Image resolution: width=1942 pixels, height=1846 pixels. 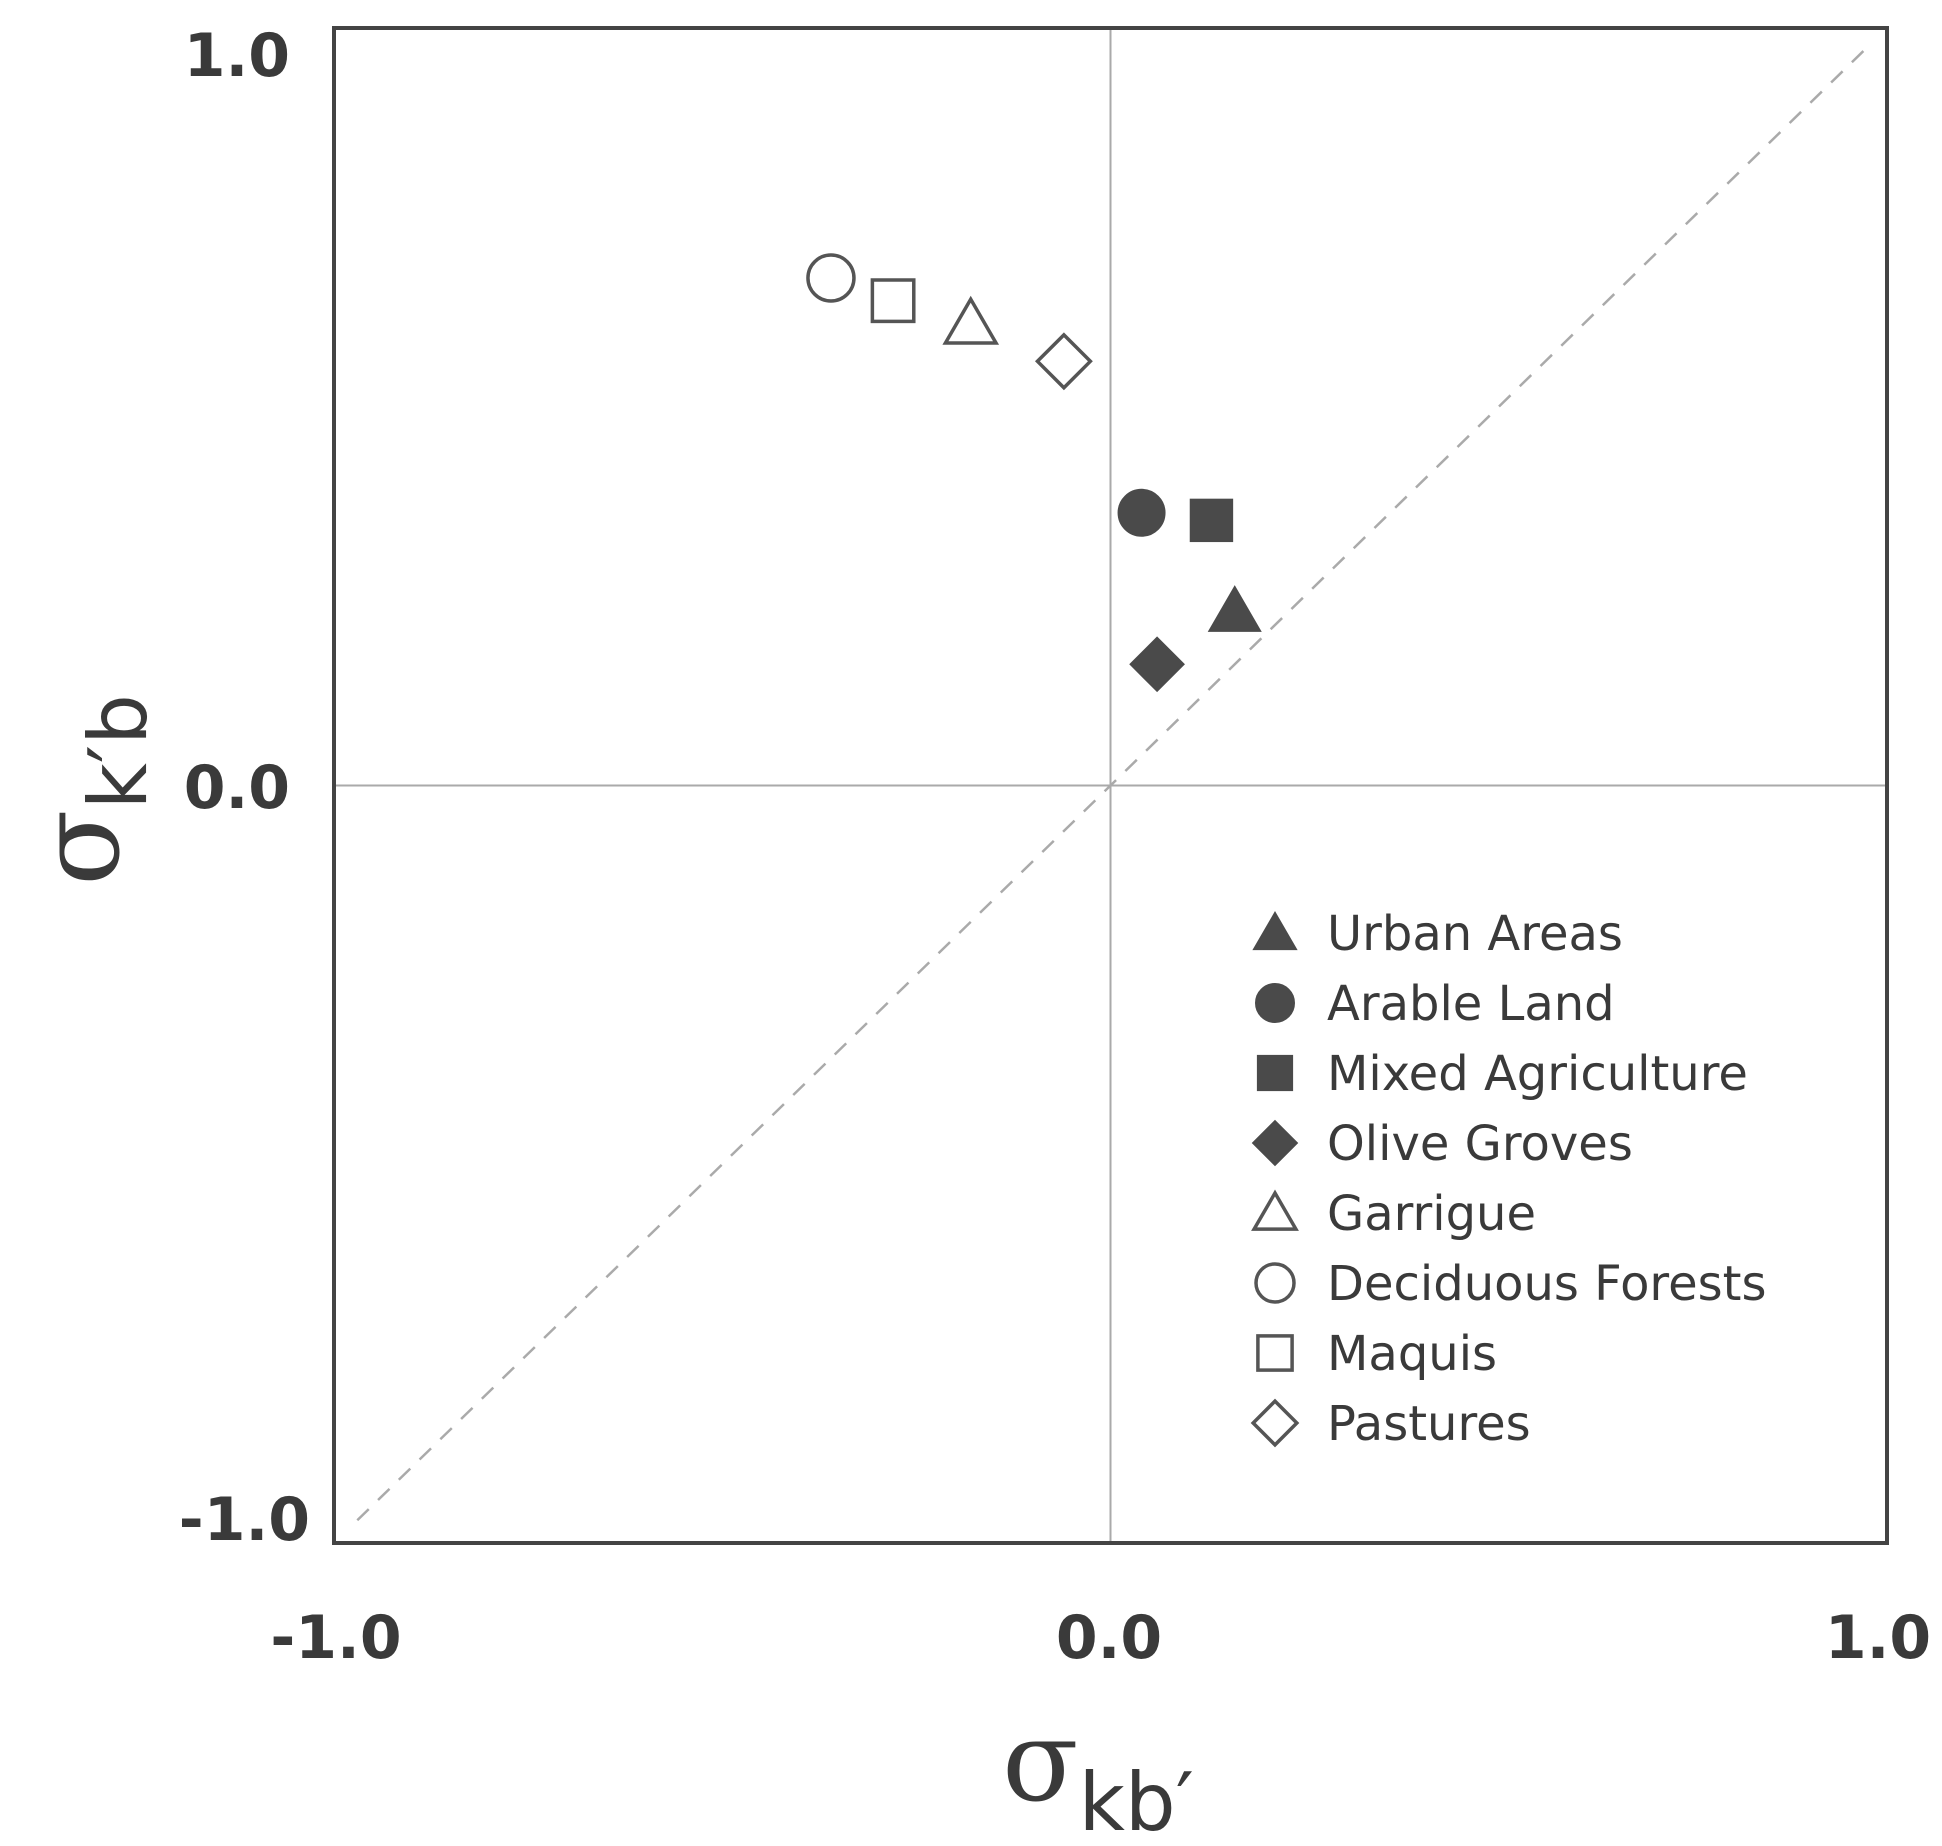 I want to click on data-point-mixed-agriculture, so click(x=1211, y=520).